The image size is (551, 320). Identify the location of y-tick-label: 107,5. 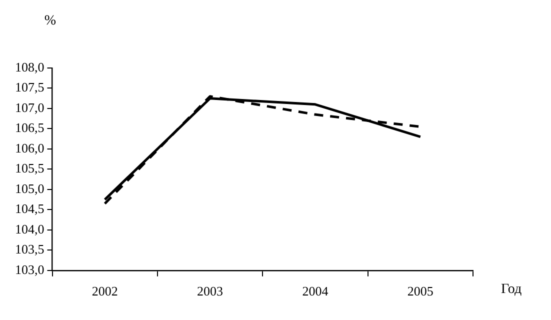
(29, 87).